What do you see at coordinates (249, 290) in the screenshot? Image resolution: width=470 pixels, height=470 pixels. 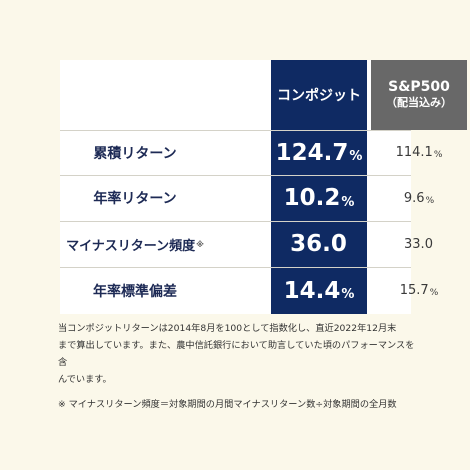 I see `table-row: 年率標準偏差 14.4% 15.7%` at bounding box center [249, 290].